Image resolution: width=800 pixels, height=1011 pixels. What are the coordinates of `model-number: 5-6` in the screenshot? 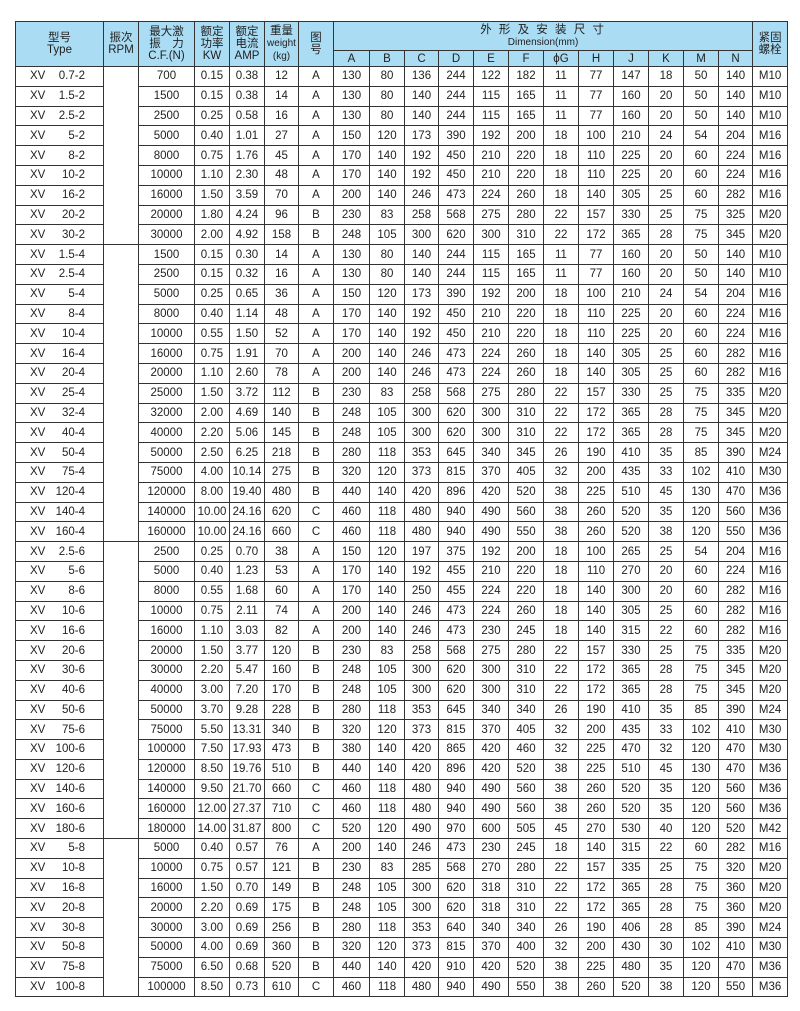 It's located at (76, 571).